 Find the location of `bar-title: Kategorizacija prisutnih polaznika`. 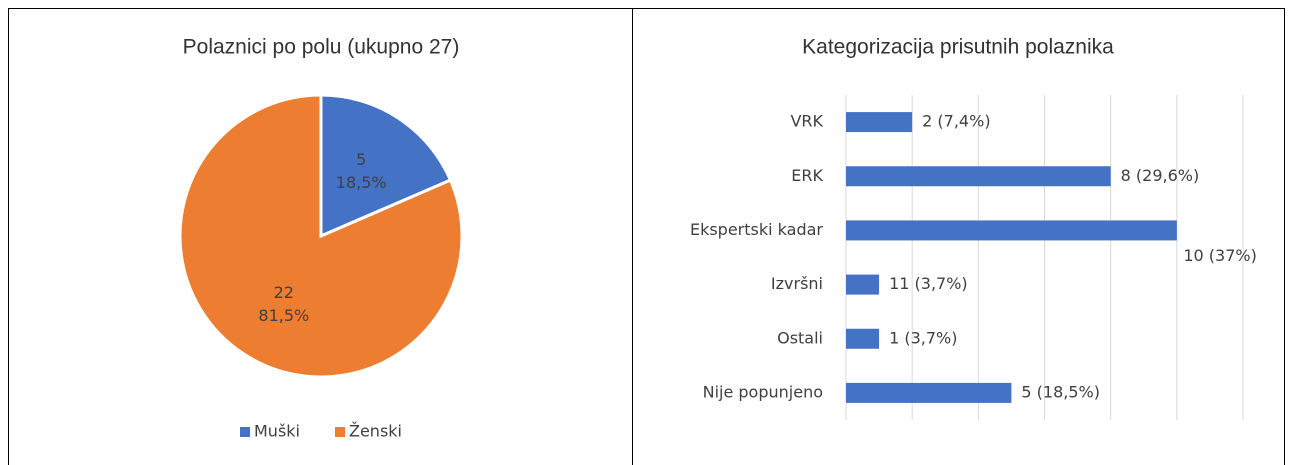

bar-title: Kategorizacija prisutnih polaznika is located at coordinates (958, 47).